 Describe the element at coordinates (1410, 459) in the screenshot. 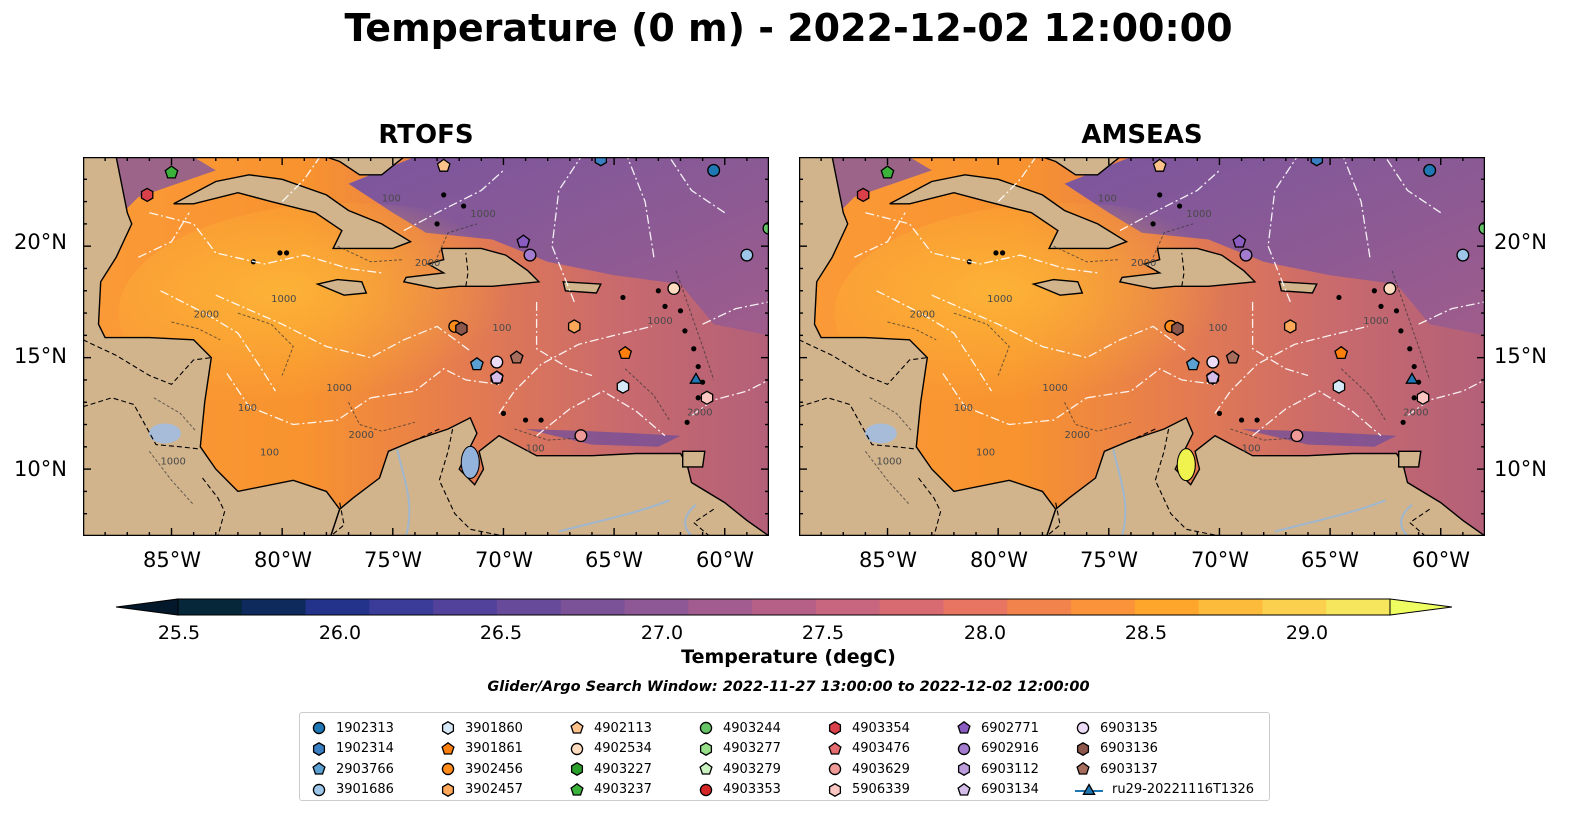

I see `land-trinidad` at that location.